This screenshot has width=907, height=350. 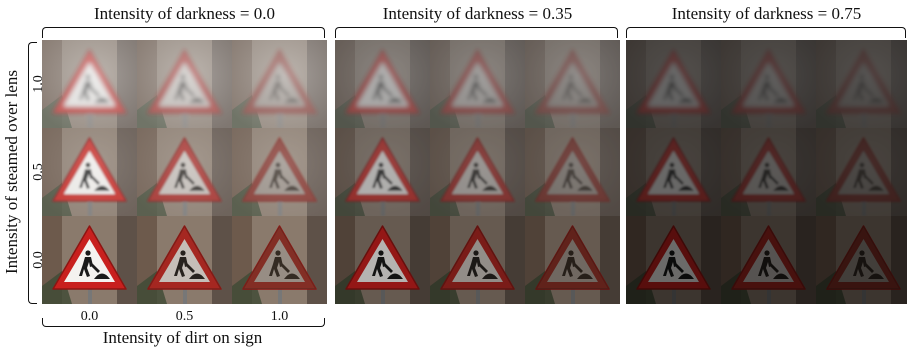 What do you see at coordinates (279, 316) in the screenshot?
I see `x-tick-3: 1.0` at bounding box center [279, 316].